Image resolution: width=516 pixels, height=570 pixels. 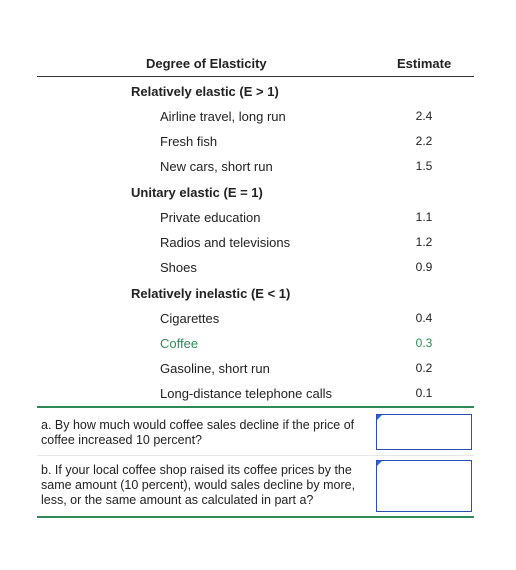 I want to click on estimate-column-header: Estimate, so click(x=424, y=63).